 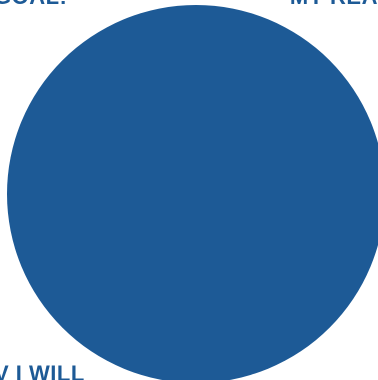 I want to click on will-label: V I WILL, so click(x=42, y=370).